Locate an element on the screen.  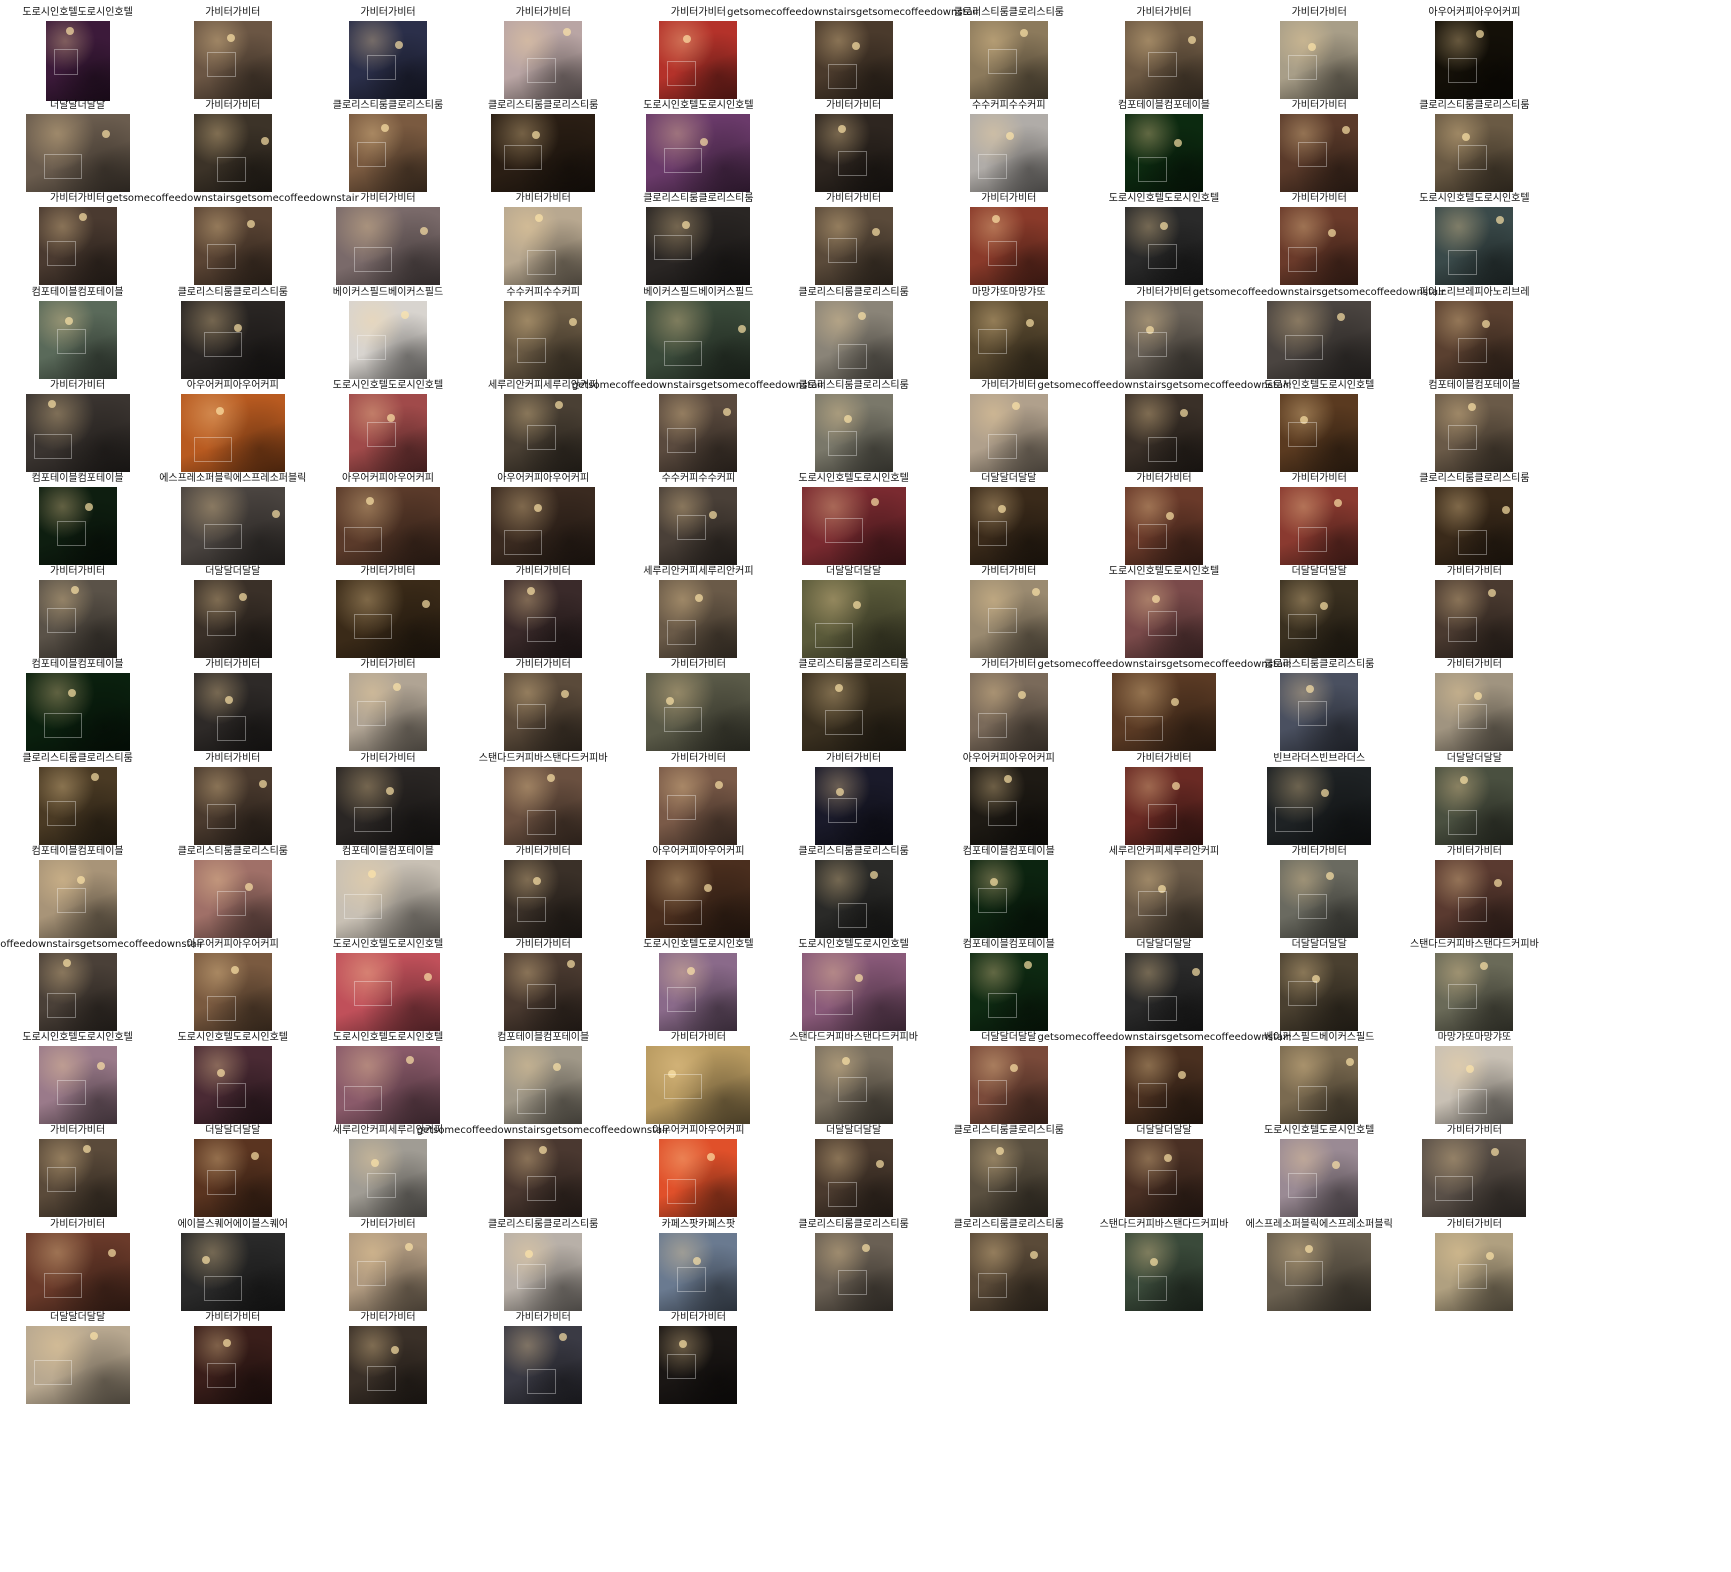
gallery-item: 베이커스필드베이커스필드 is located at coordinates (698, 338).